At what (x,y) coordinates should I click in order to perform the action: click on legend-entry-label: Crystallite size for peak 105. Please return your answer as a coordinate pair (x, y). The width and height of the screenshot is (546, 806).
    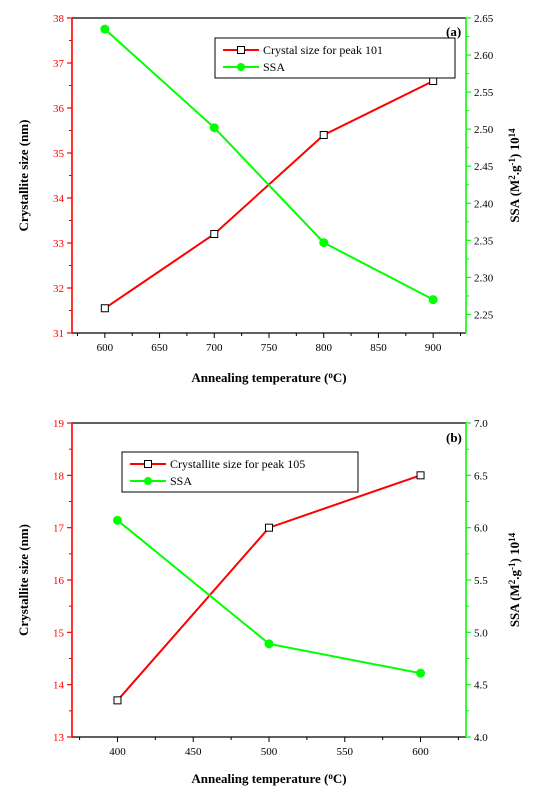
    Looking at the image, I should click on (237, 464).